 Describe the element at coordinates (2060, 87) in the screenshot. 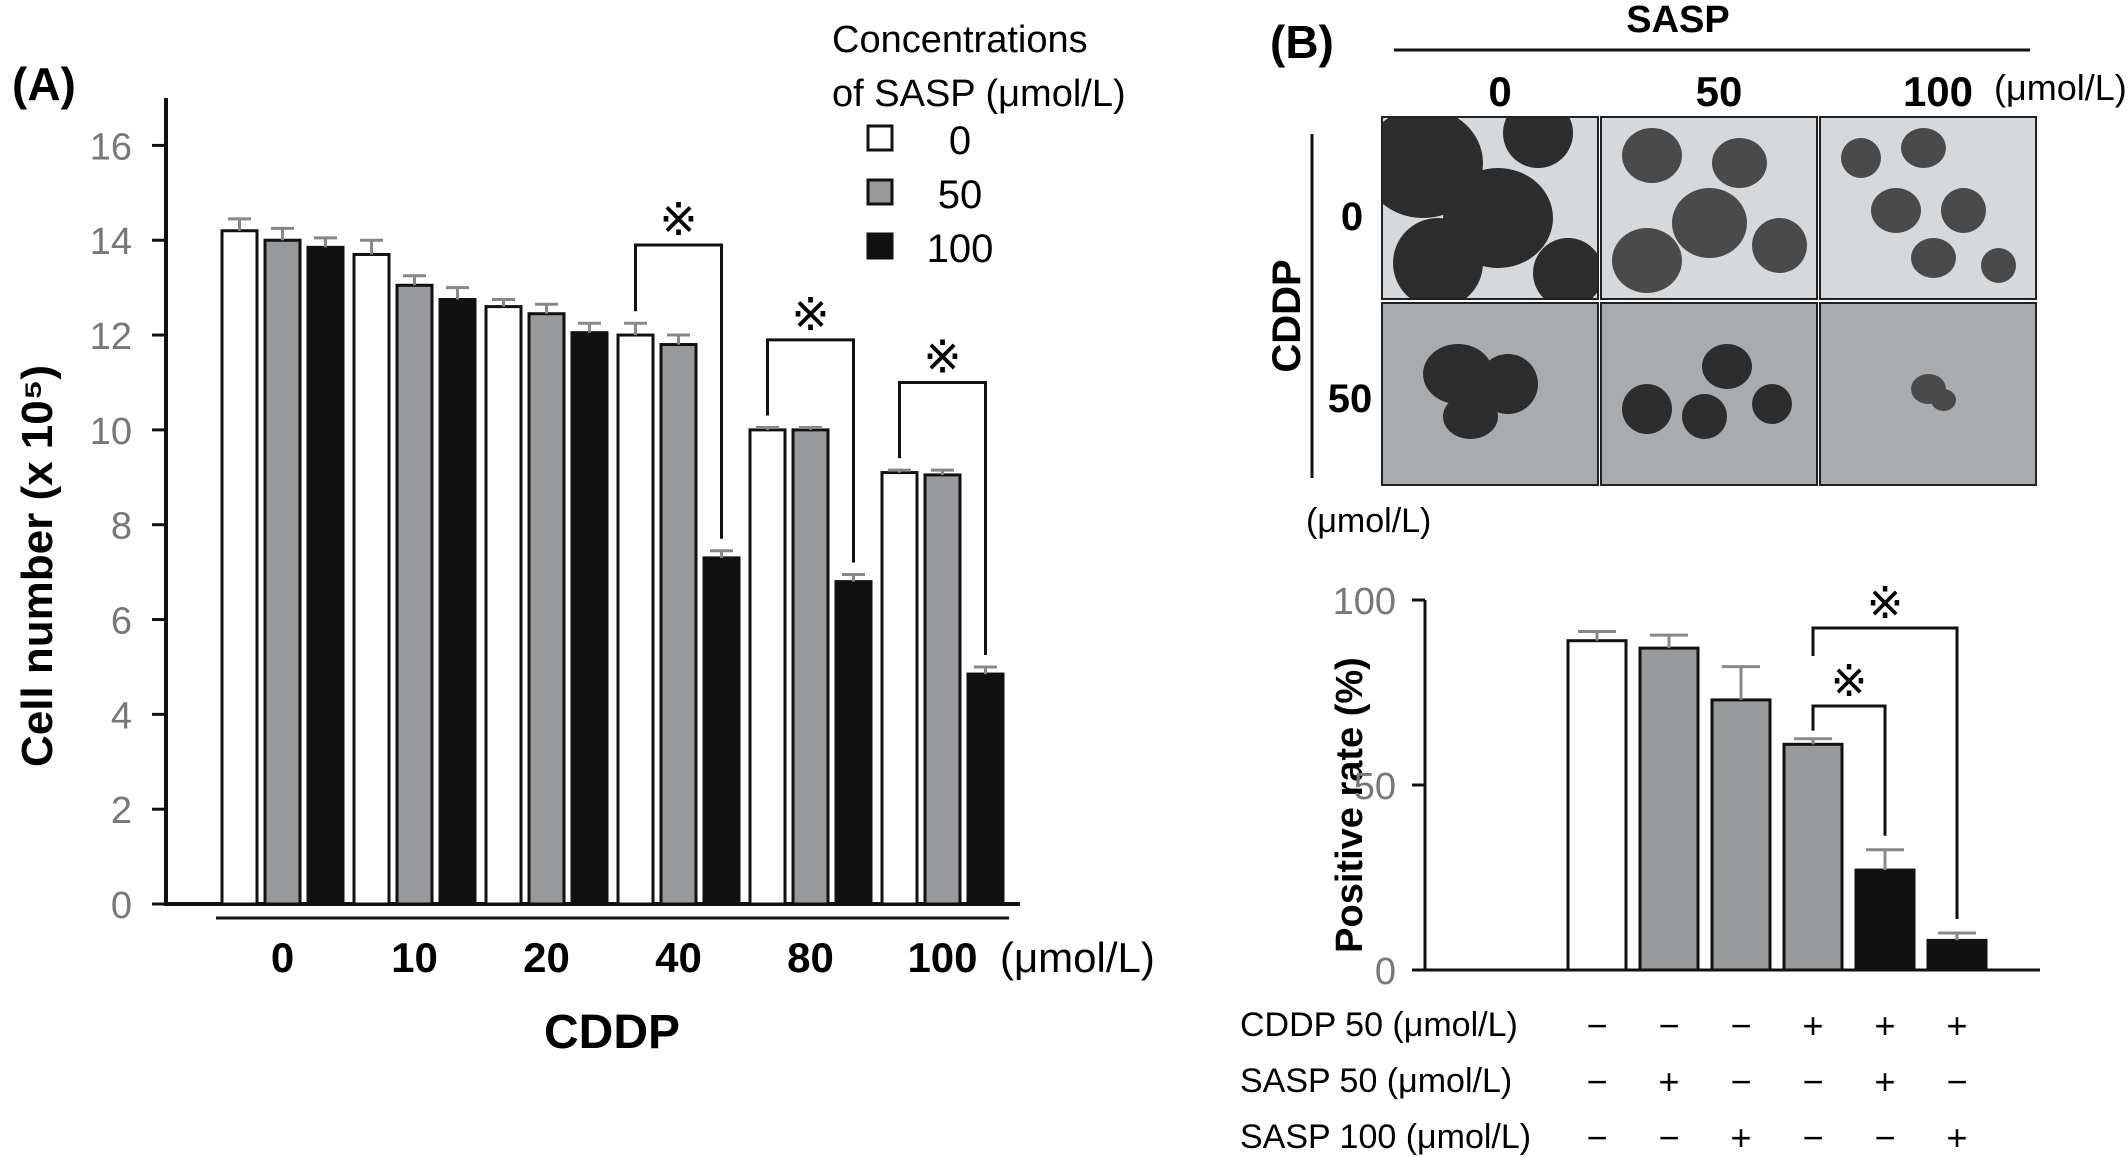

I see `col-unit: (μmol/L)` at that location.